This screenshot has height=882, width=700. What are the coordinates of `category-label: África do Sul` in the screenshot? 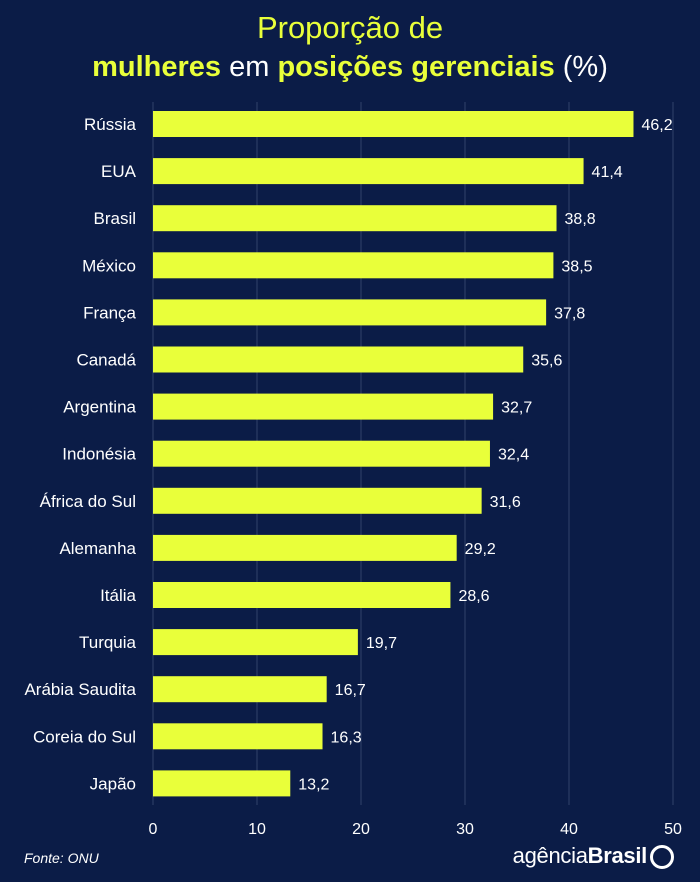 It's located at (88, 501).